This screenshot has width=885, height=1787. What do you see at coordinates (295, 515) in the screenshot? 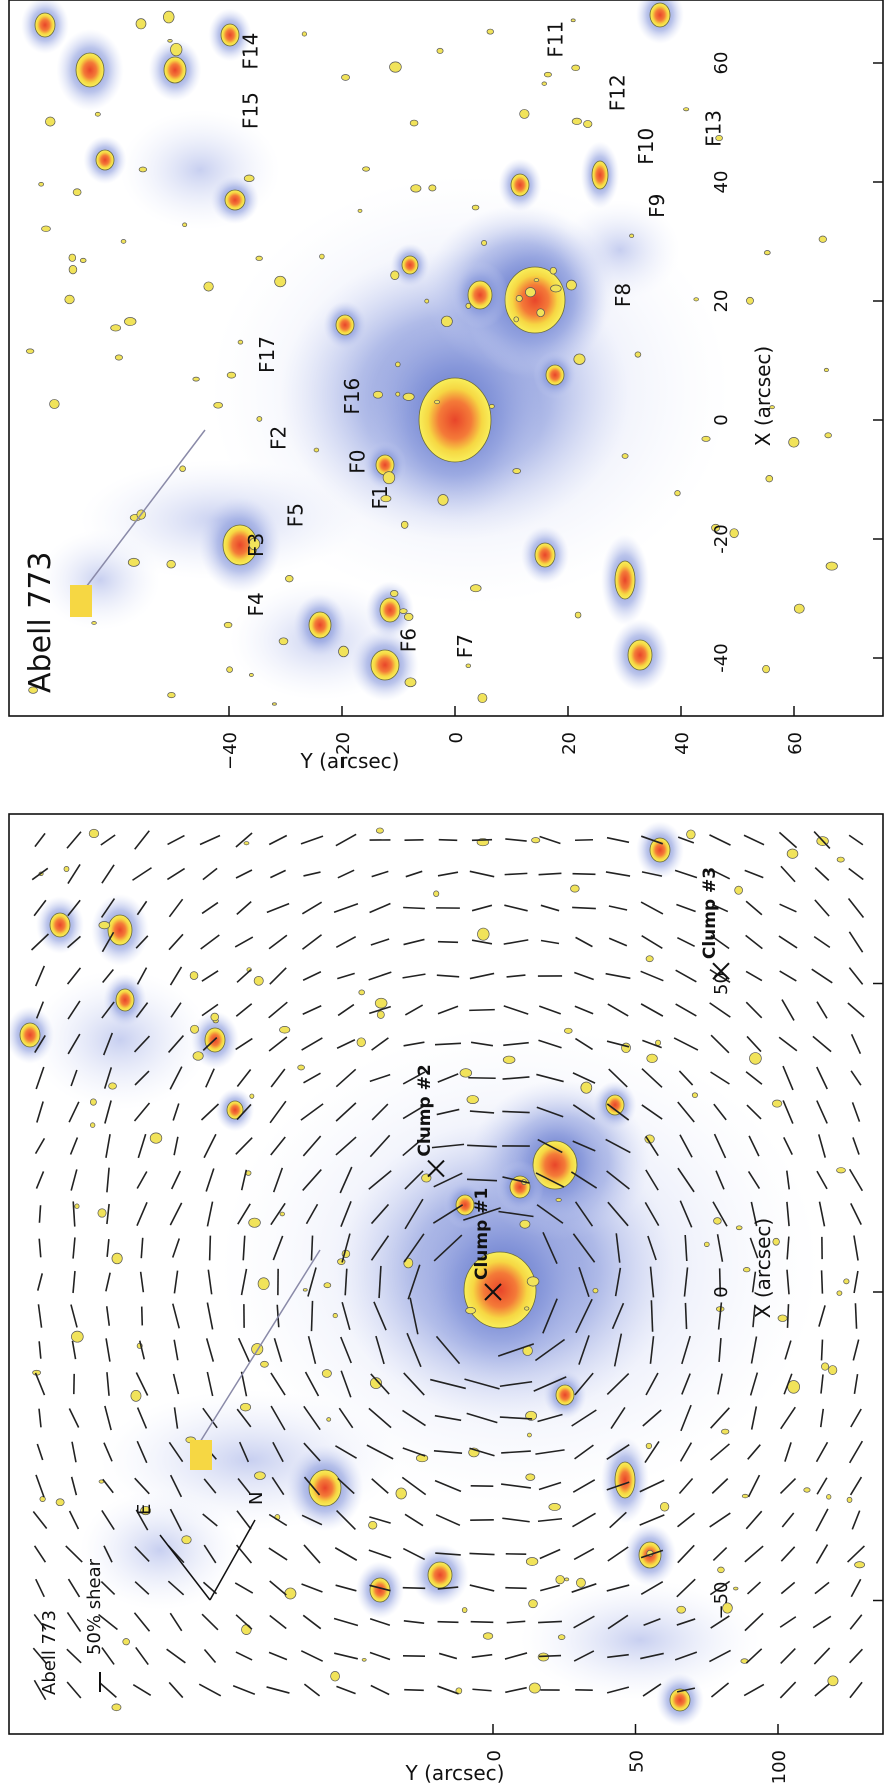
I see `feature-label: F5` at bounding box center [295, 515].